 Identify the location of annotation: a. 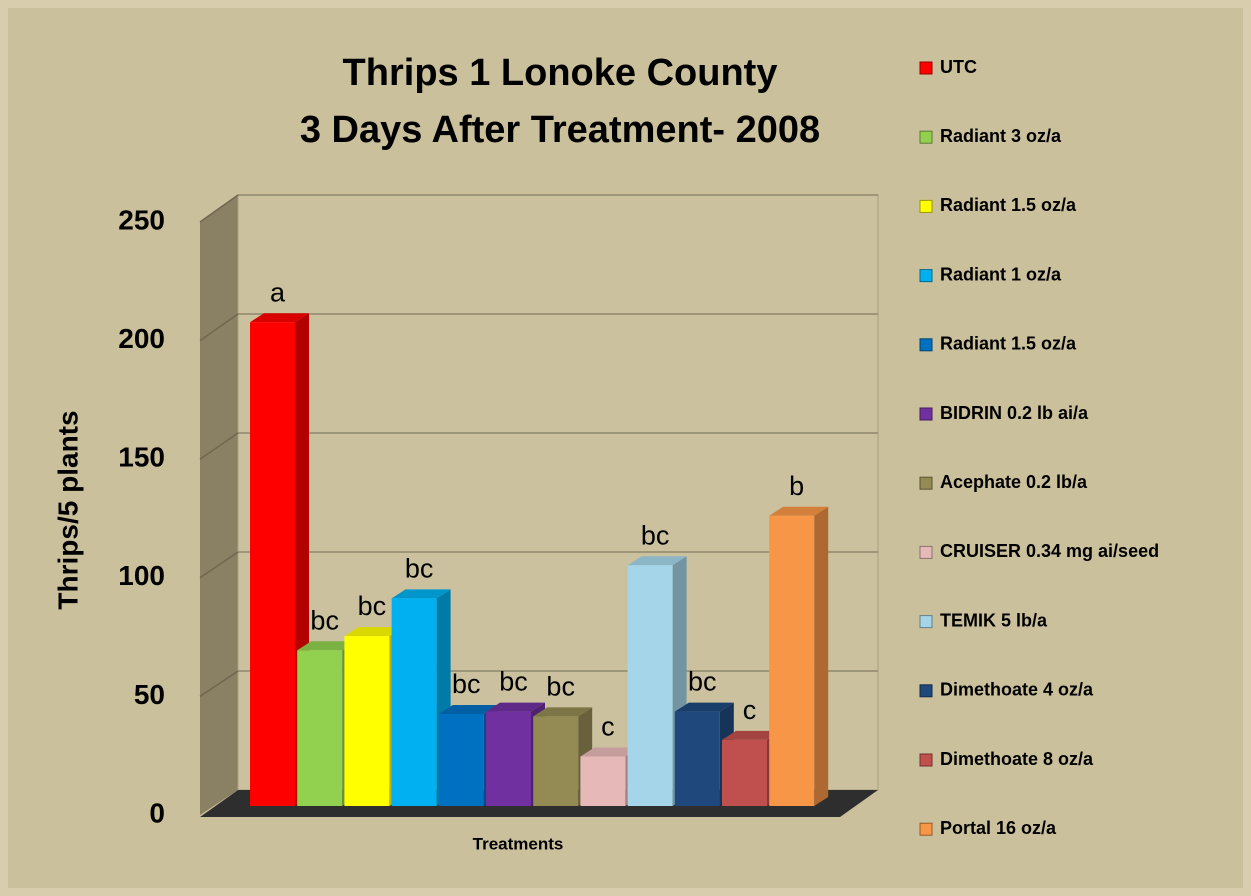
(278, 292).